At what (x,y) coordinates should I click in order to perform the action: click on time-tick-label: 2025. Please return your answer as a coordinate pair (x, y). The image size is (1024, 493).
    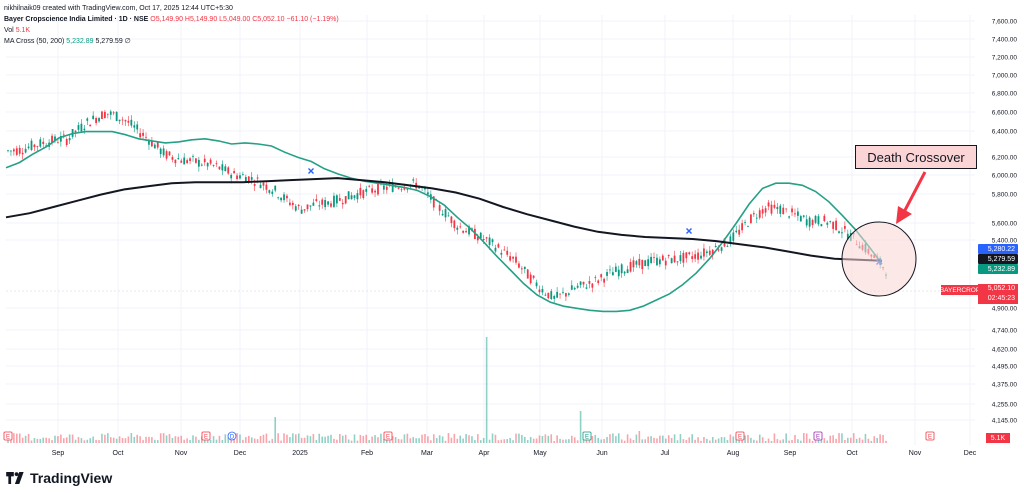
    Looking at the image, I should click on (300, 453).